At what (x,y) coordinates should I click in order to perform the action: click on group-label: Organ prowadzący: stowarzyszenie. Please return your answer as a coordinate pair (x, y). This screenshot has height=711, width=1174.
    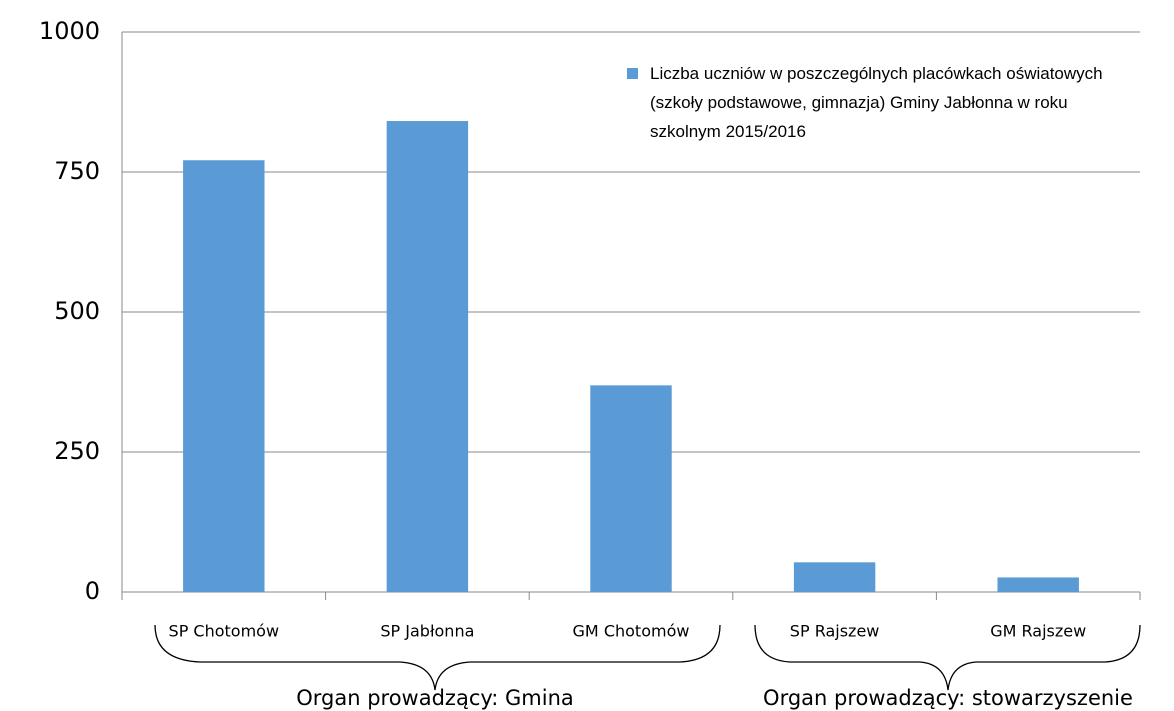
    Looking at the image, I should click on (948, 698).